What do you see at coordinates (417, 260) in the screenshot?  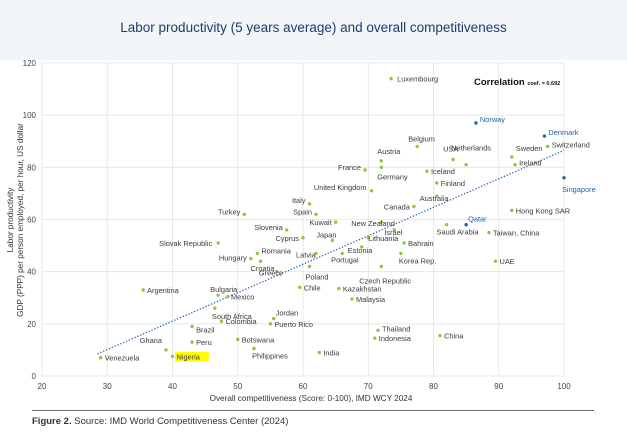 I see `point-label: Korea Rep.` at bounding box center [417, 260].